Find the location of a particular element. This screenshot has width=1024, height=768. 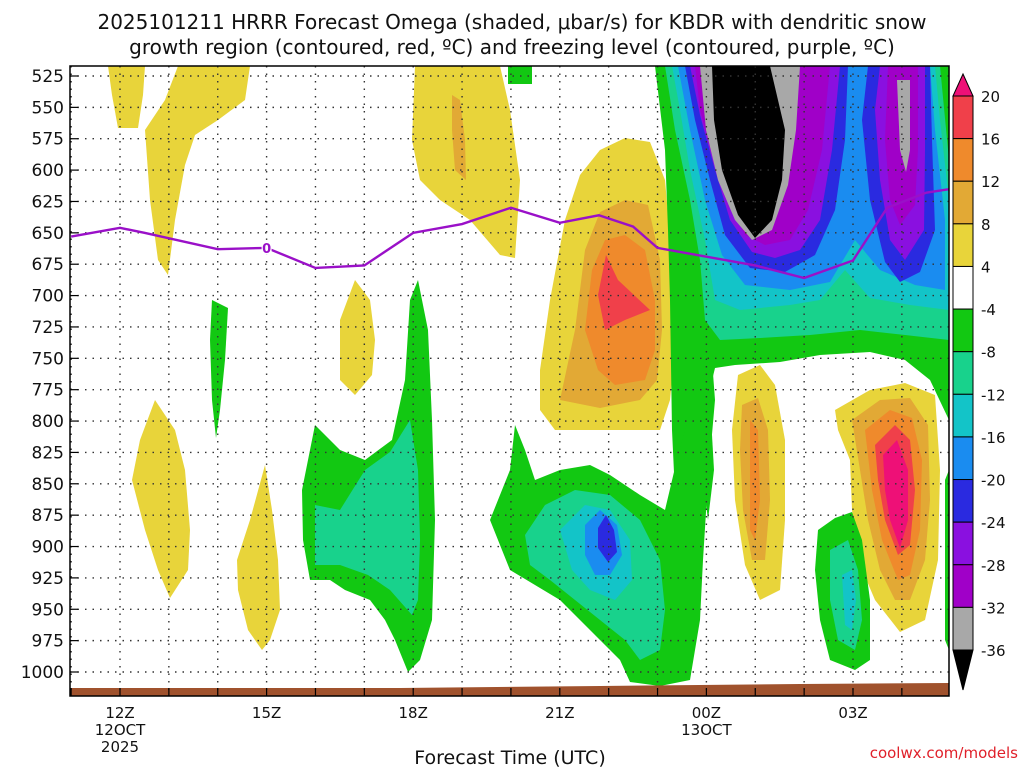

y-tick-label: 700 is located at coordinates (48, 297).